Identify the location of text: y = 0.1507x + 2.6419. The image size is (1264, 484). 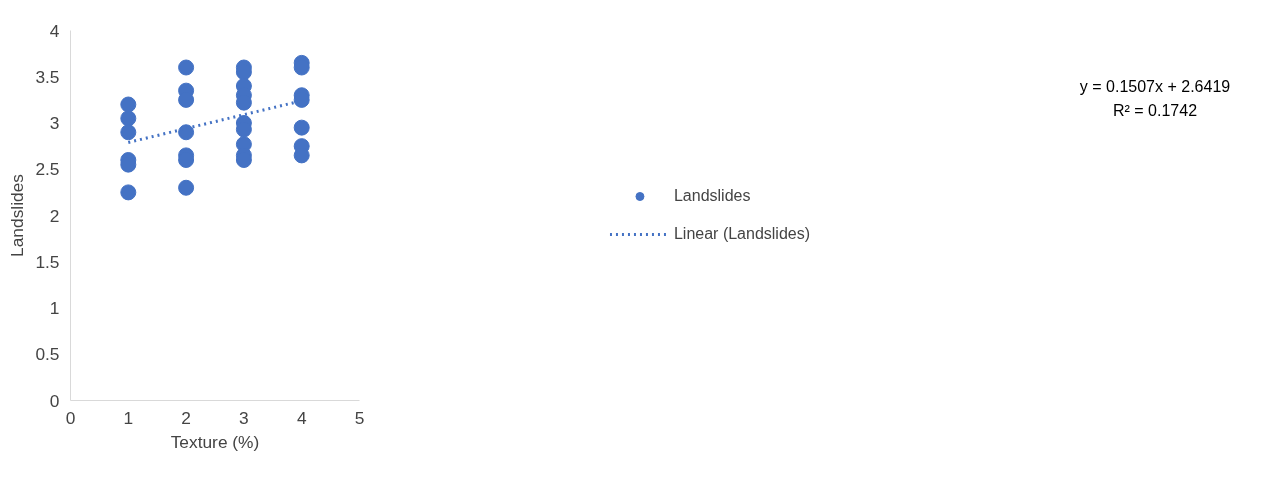
(1155, 86).